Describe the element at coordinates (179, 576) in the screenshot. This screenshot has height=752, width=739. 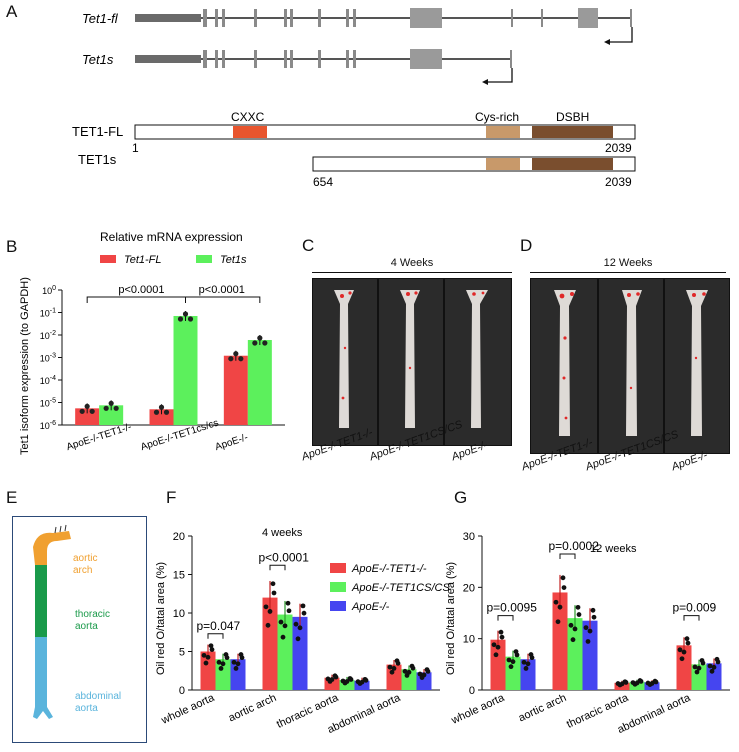
I see `chart-f-ytick-label: 15` at that location.